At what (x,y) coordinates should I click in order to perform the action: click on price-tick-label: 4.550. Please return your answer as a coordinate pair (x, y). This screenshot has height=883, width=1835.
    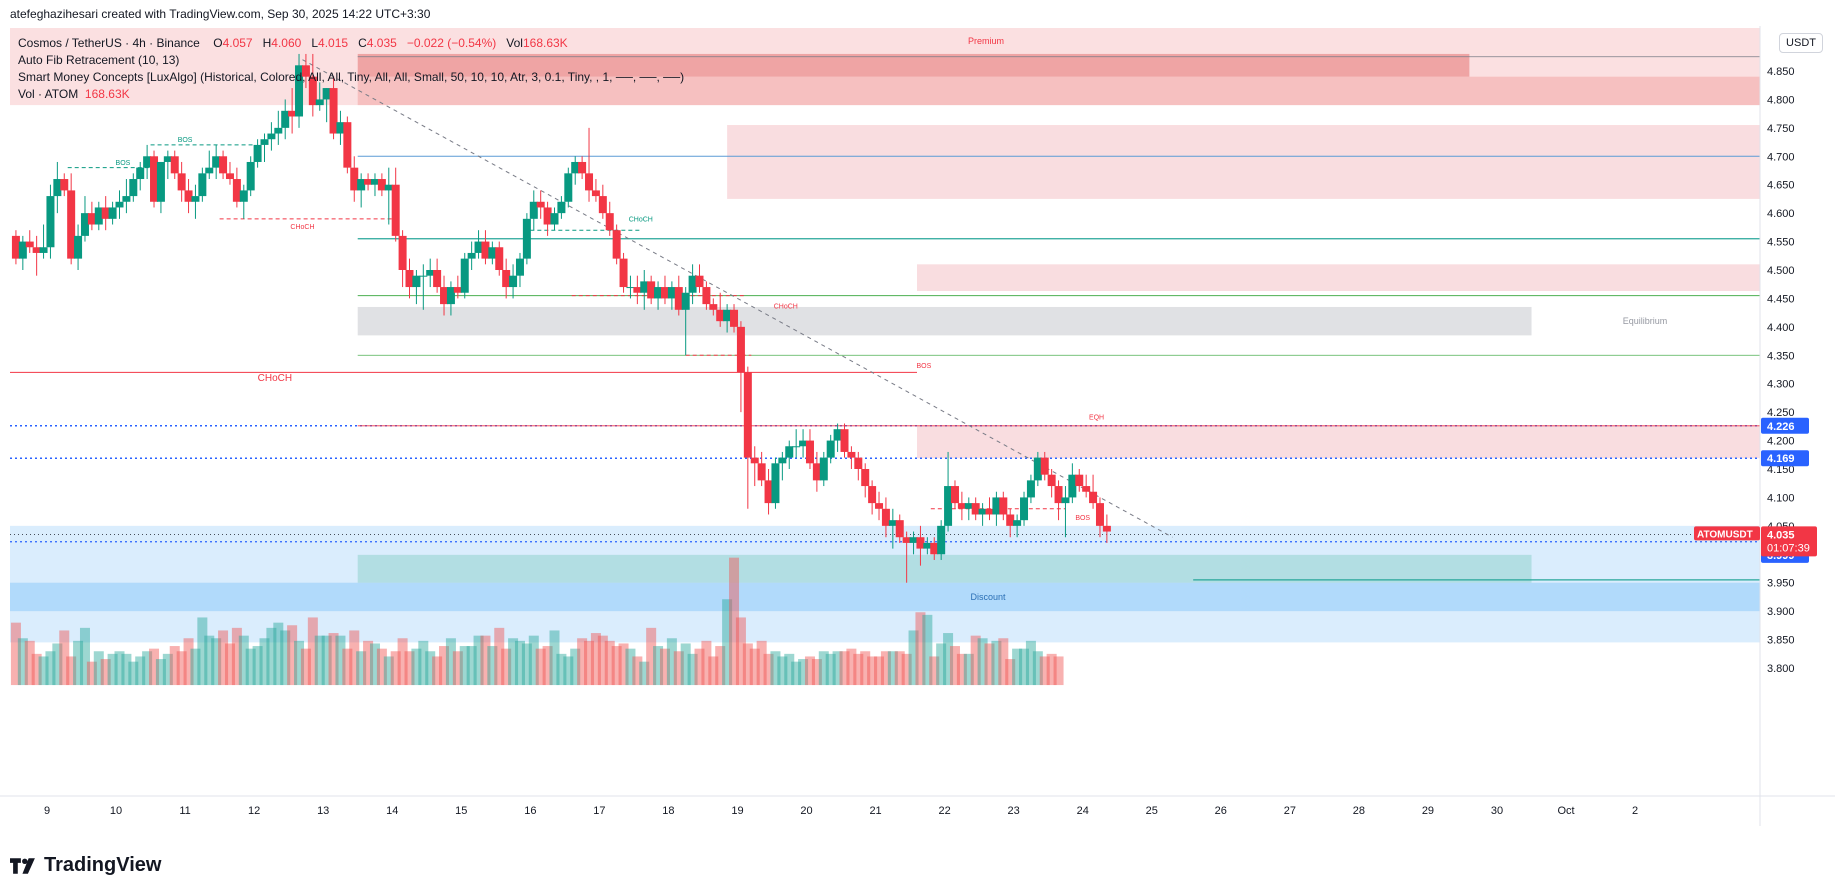
    Looking at the image, I should click on (1781, 243).